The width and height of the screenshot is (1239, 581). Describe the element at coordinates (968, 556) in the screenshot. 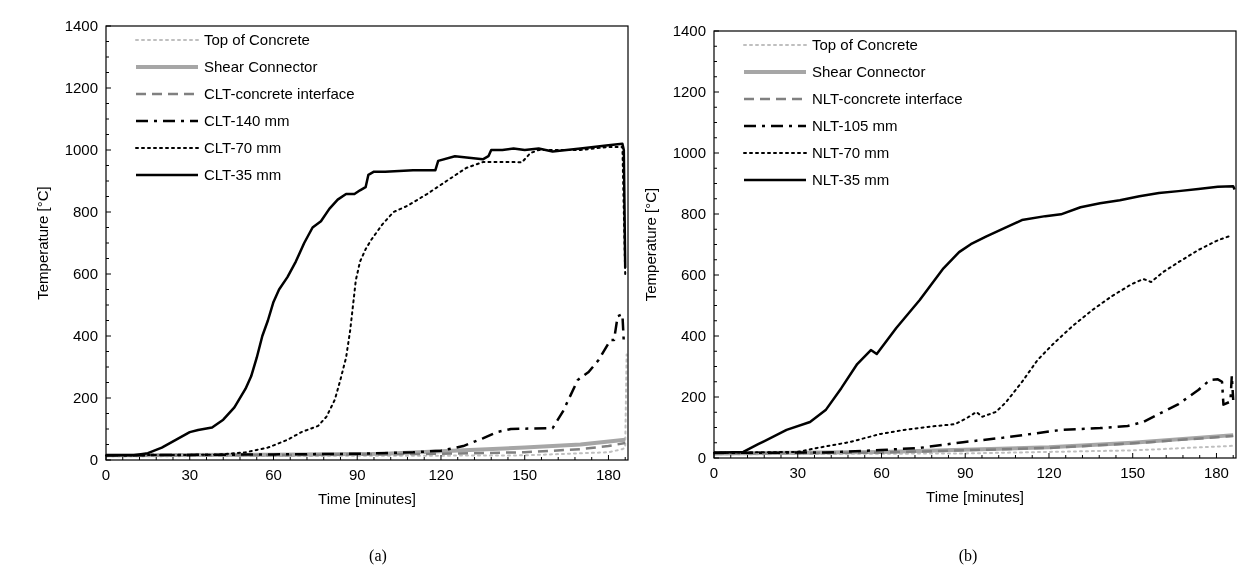

I see `text: (b)` at that location.